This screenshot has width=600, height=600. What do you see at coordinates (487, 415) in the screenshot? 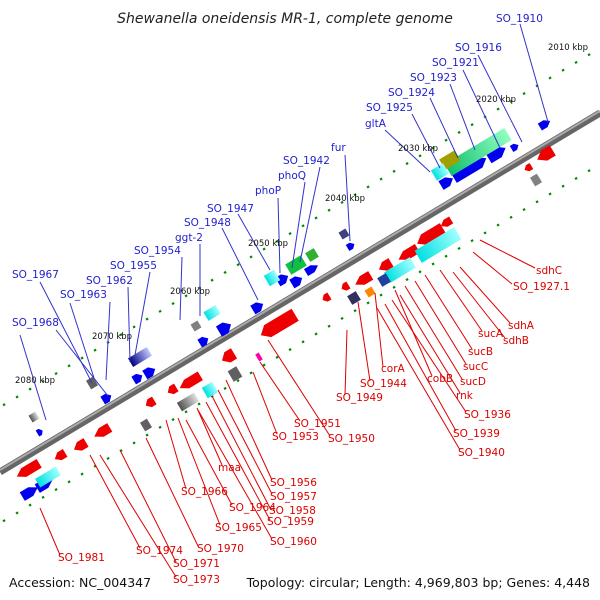
I see `gene-label: SO_1936` at bounding box center [487, 415].